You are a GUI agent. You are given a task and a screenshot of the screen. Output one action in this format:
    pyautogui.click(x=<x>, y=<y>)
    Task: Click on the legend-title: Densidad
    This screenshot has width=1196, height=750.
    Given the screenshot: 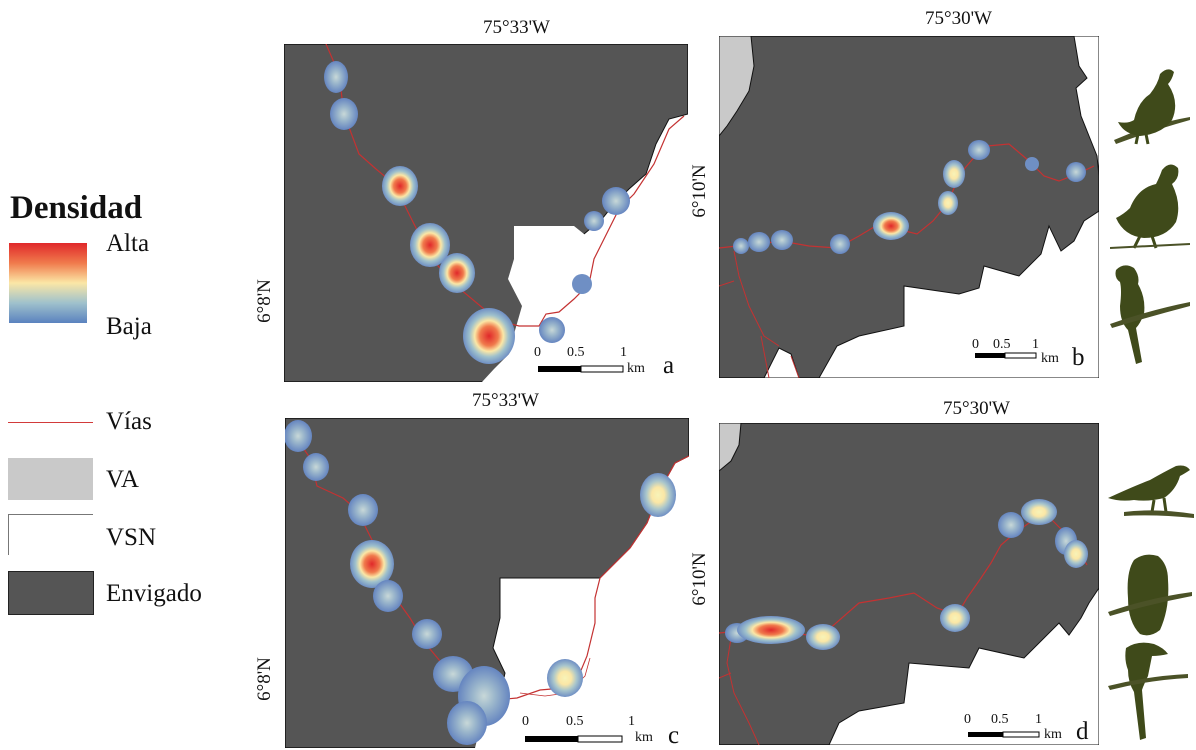 What is the action you would take?
    pyautogui.click(x=76, y=208)
    